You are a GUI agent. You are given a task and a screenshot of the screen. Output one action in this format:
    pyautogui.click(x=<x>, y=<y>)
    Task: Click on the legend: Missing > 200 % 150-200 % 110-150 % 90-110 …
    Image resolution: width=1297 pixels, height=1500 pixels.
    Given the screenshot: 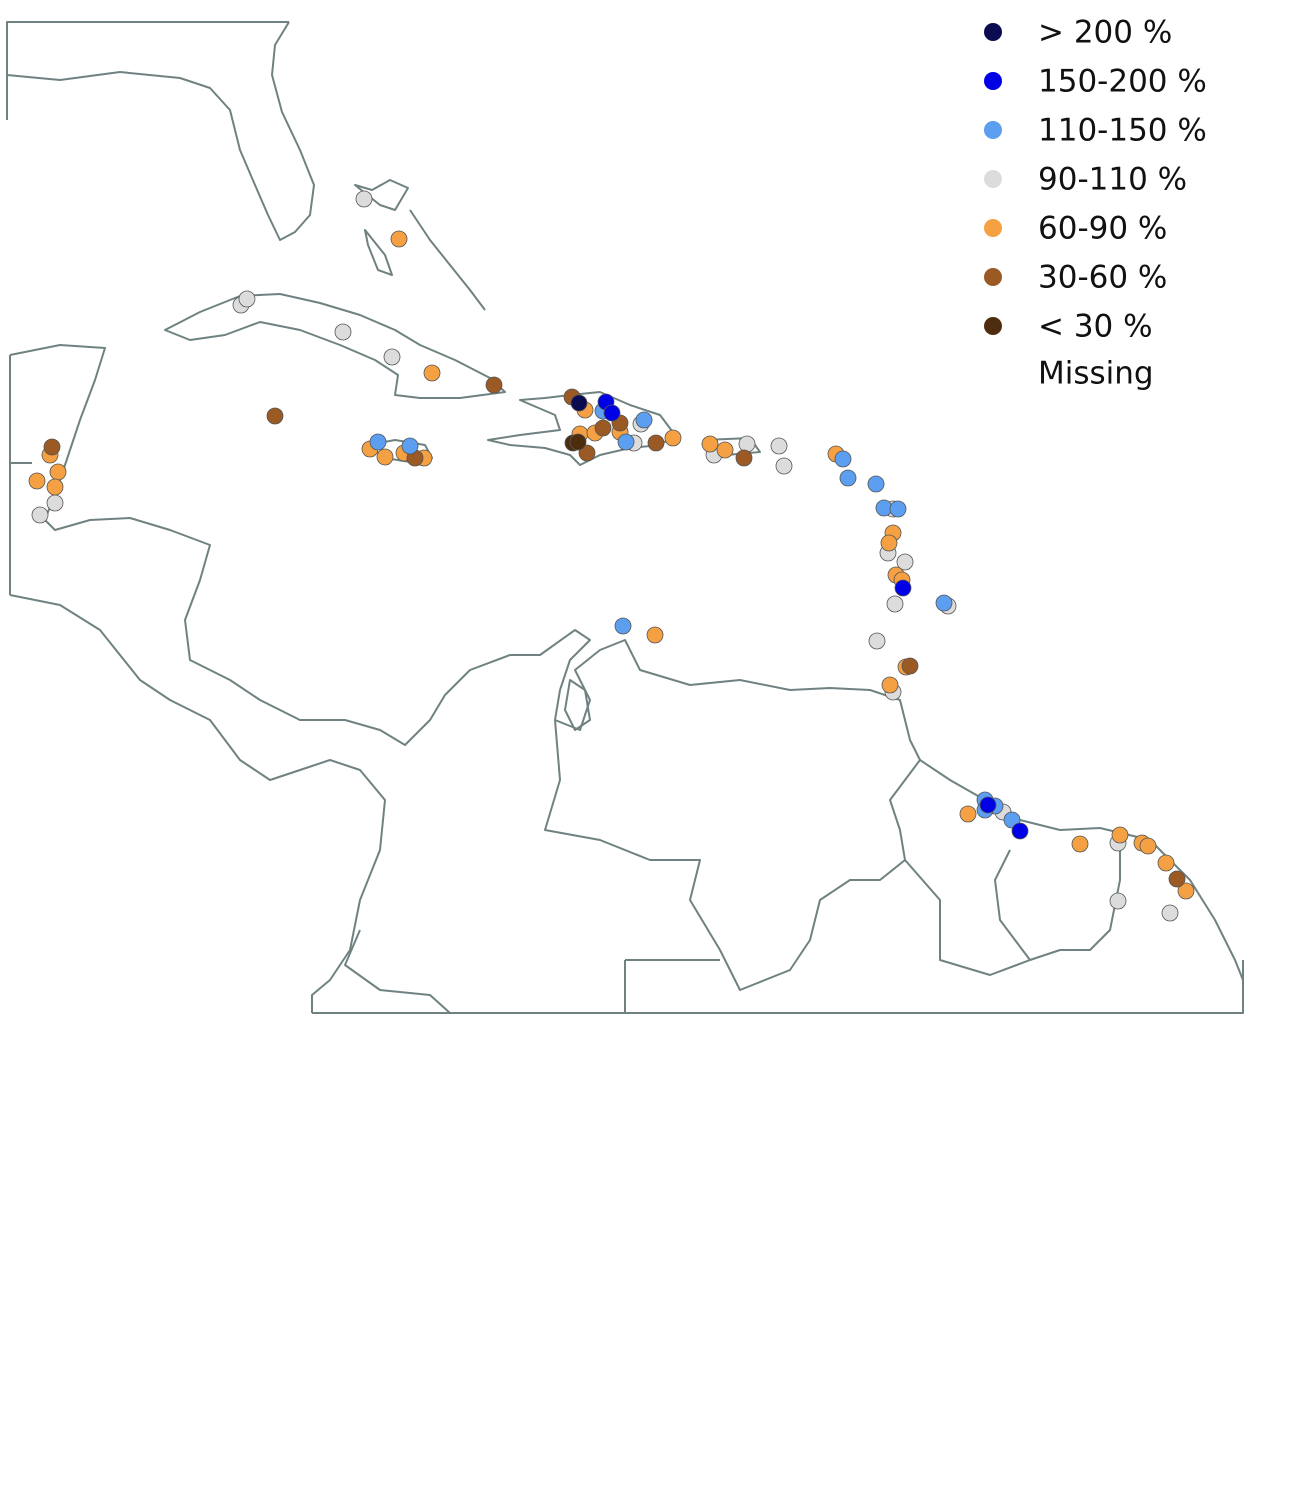 What is the action you would take?
    pyautogui.click(x=1095, y=203)
    